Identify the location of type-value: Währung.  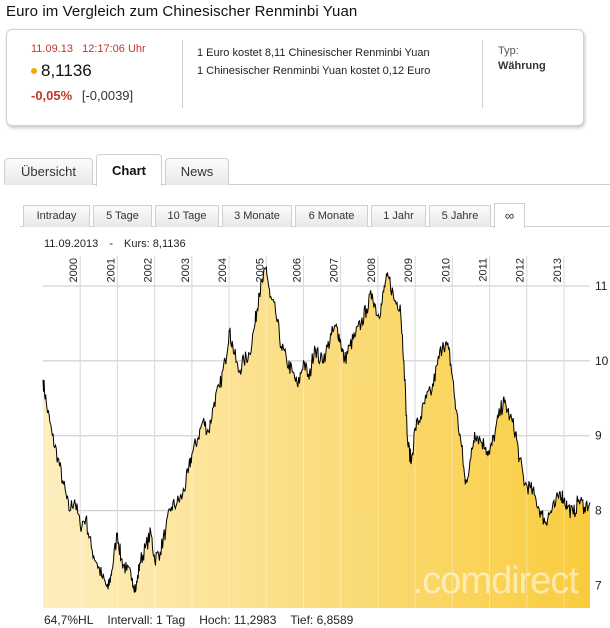
(522, 66).